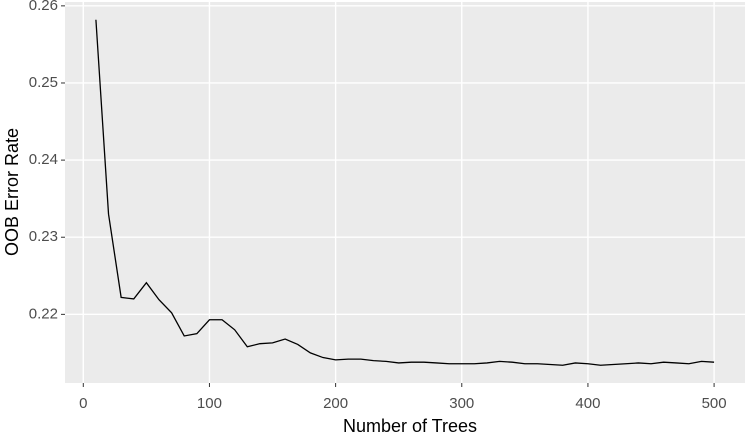 The height and width of the screenshot is (437, 754). Describe the element at coordinates (43, 313) in the screenshot. I see `y-tick-label: 0.22` at that location.